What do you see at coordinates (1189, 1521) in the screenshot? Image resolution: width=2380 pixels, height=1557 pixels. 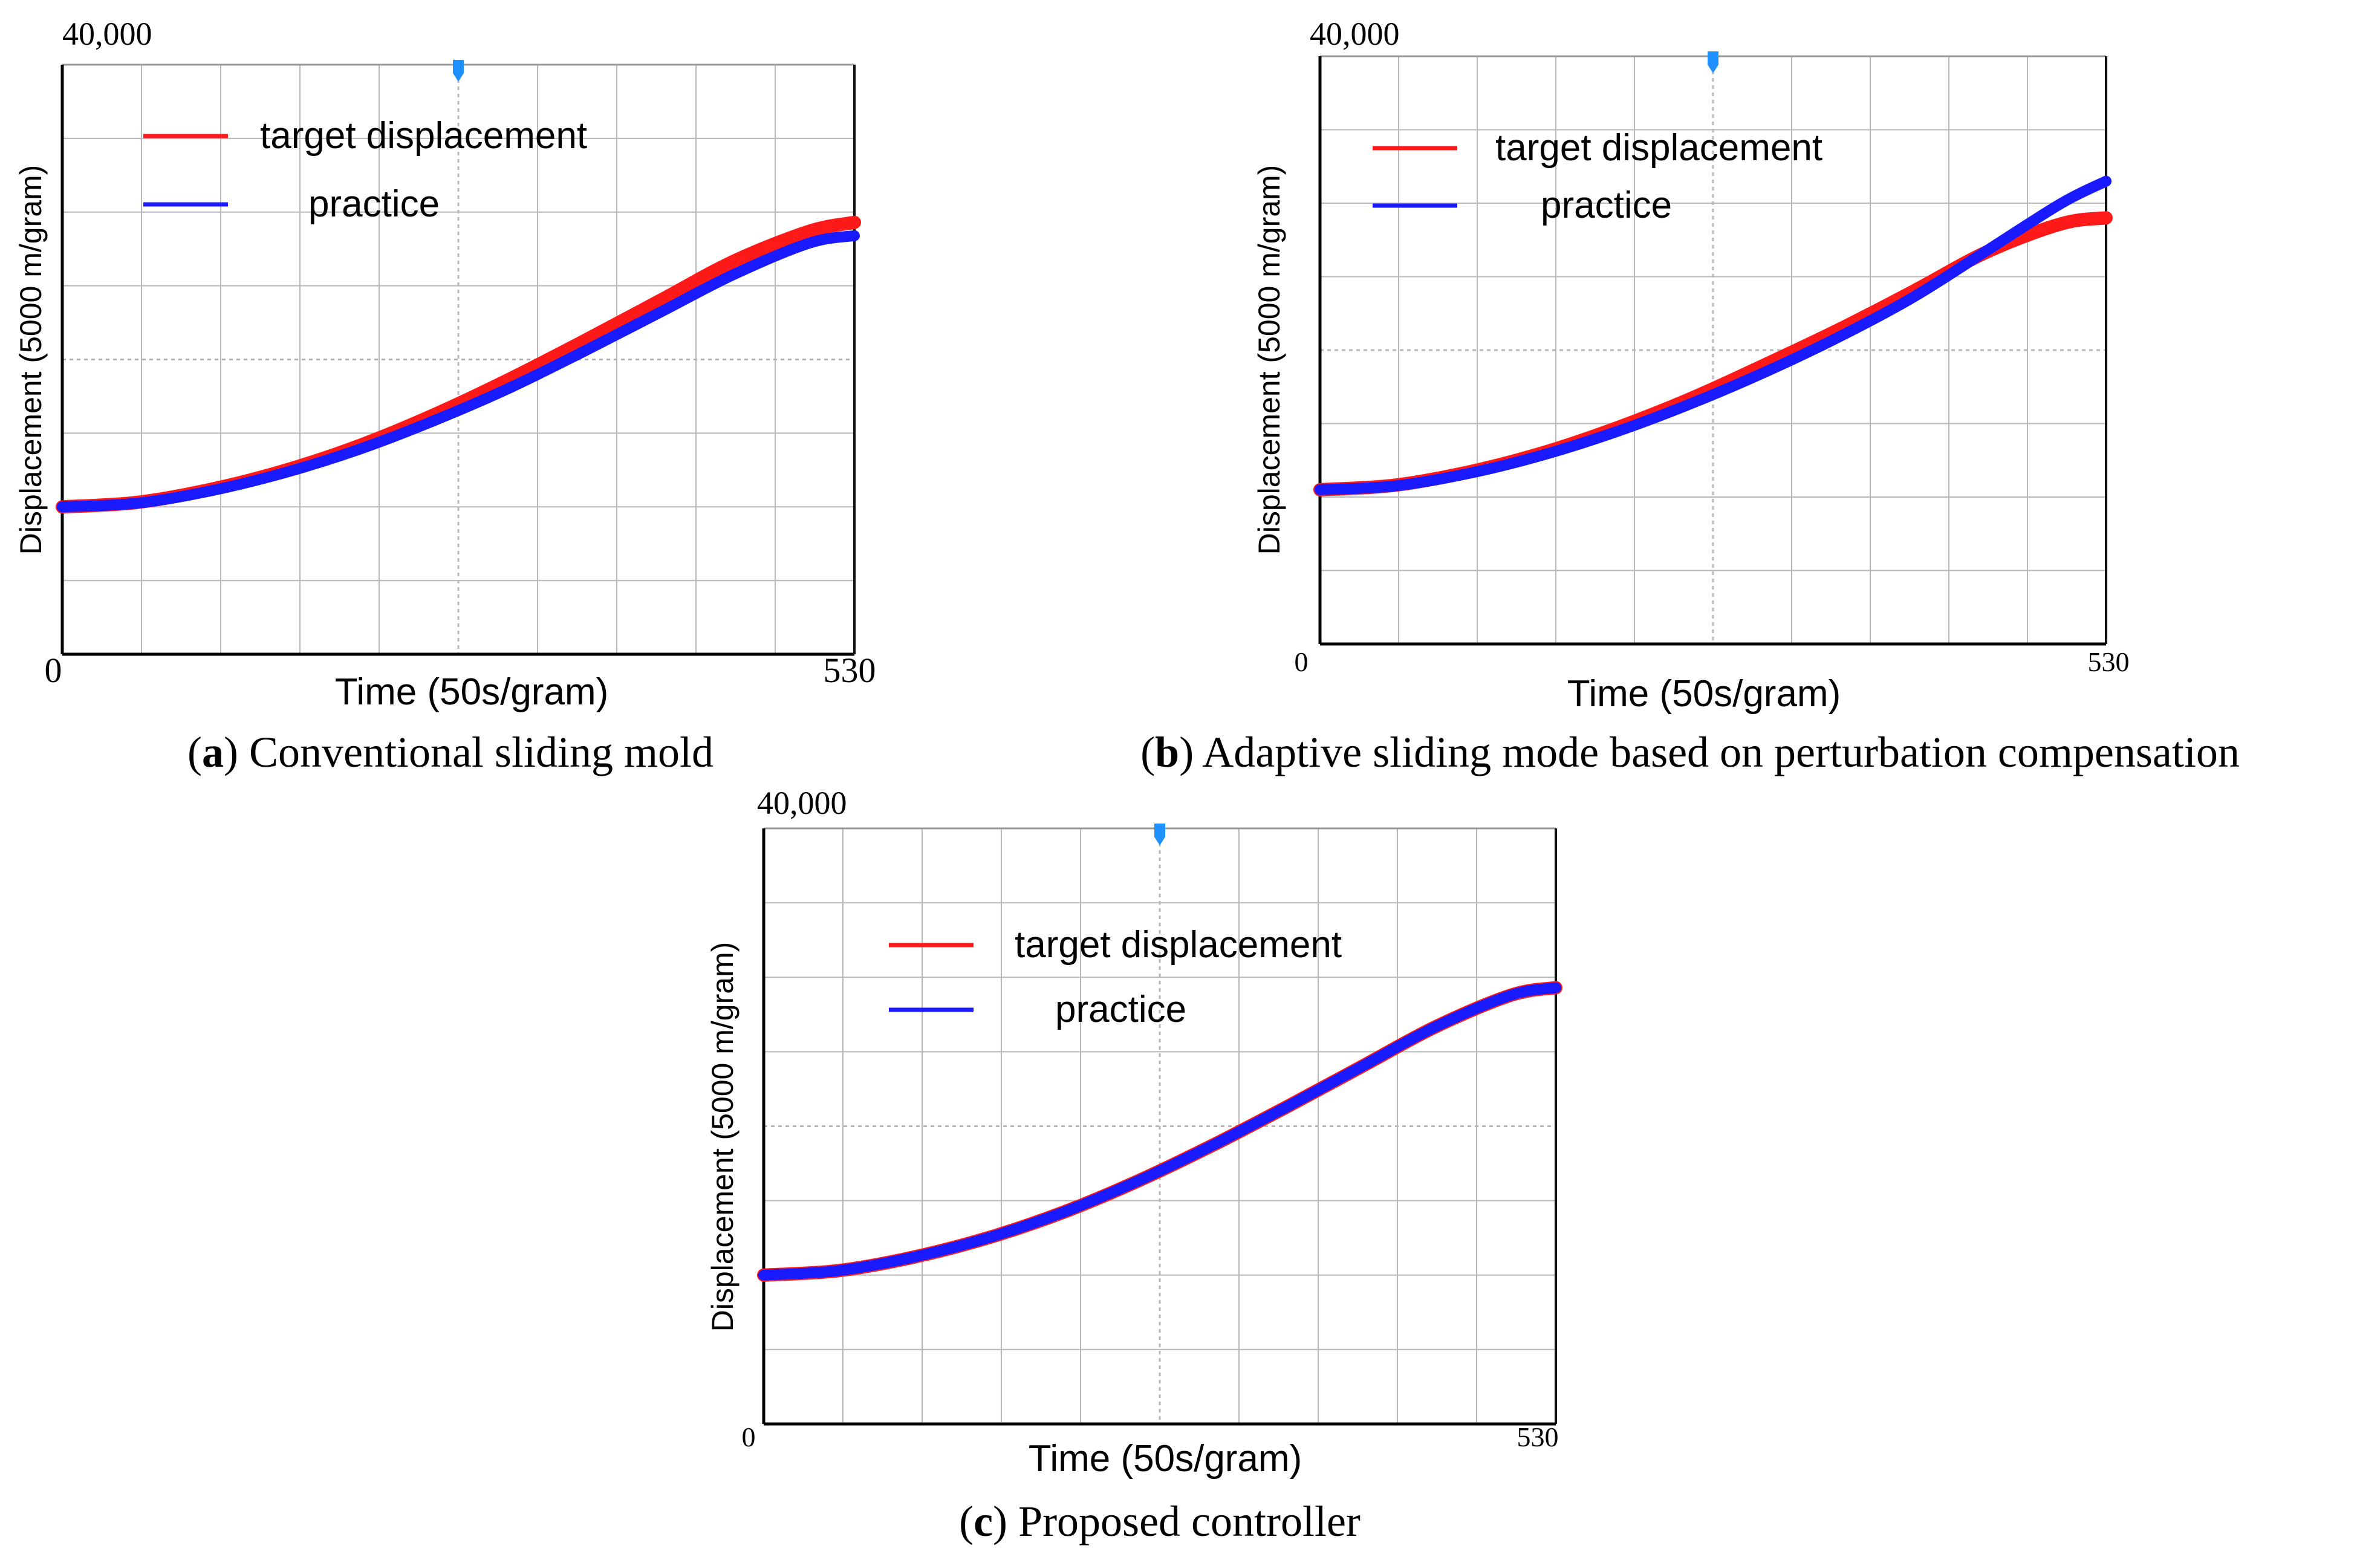 I see `caption-text: Proposed controller` at bounding box center [1189, 1521].